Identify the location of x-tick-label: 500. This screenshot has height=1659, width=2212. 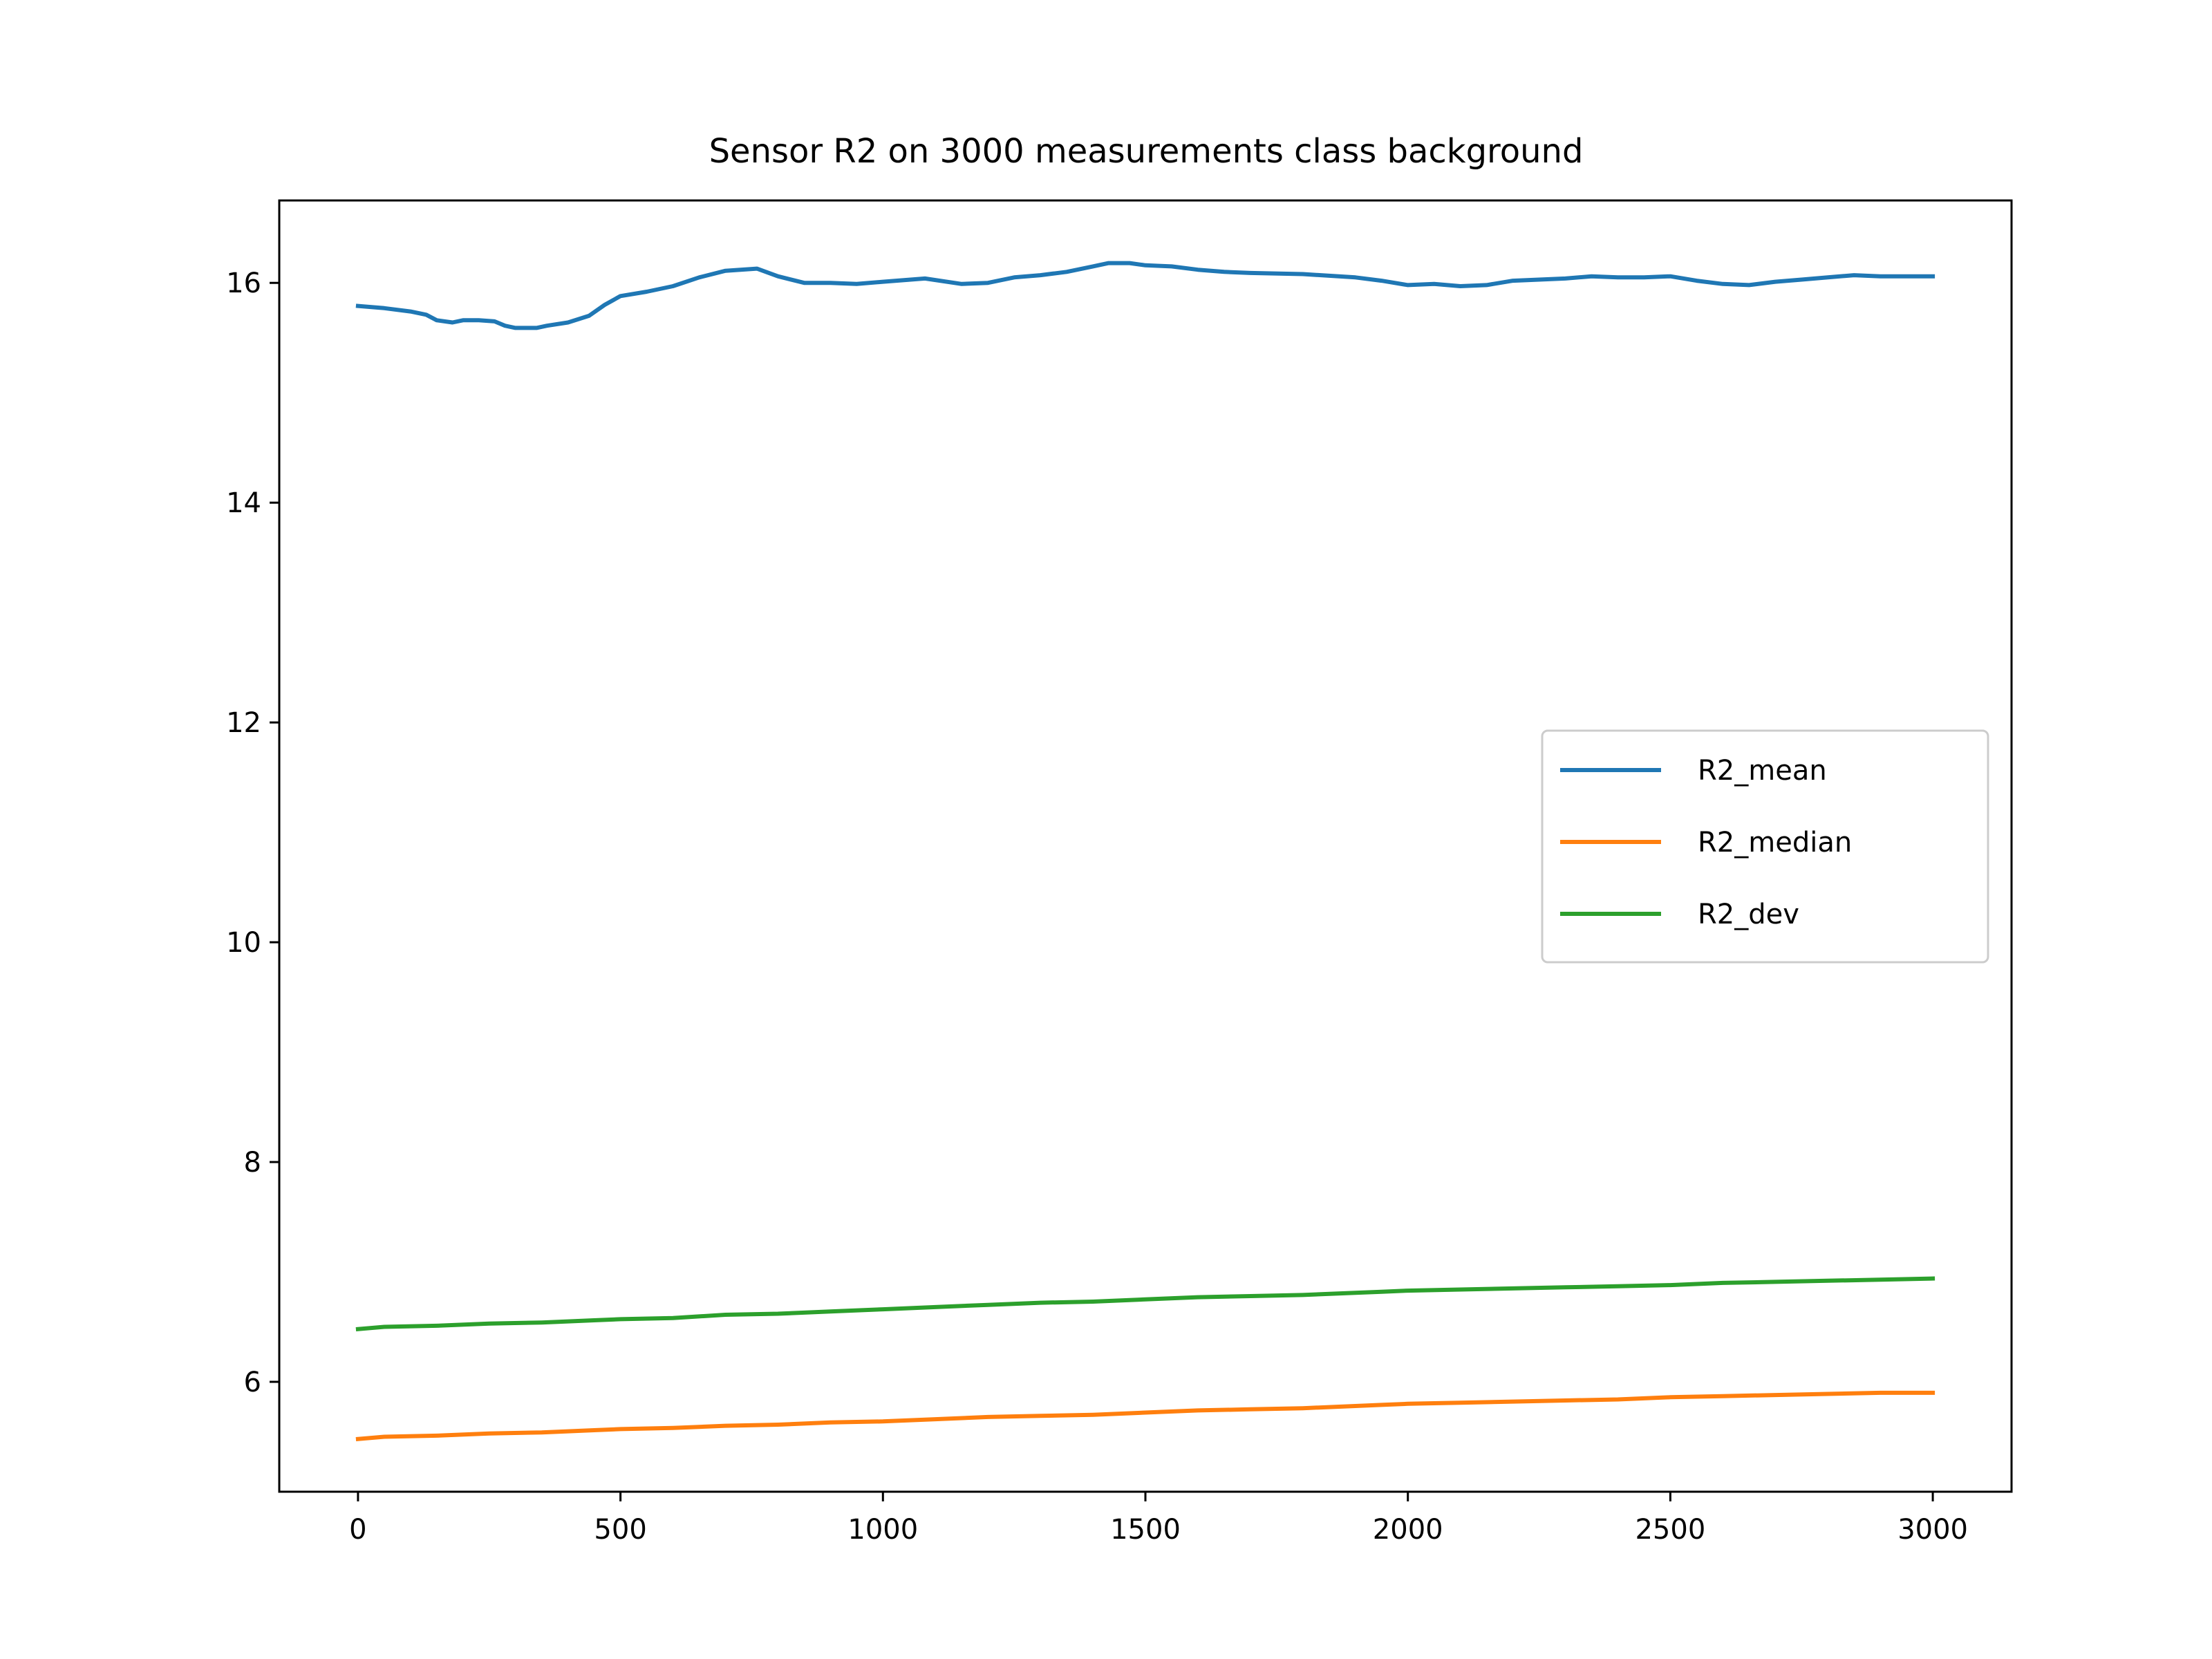
(620, 1530).